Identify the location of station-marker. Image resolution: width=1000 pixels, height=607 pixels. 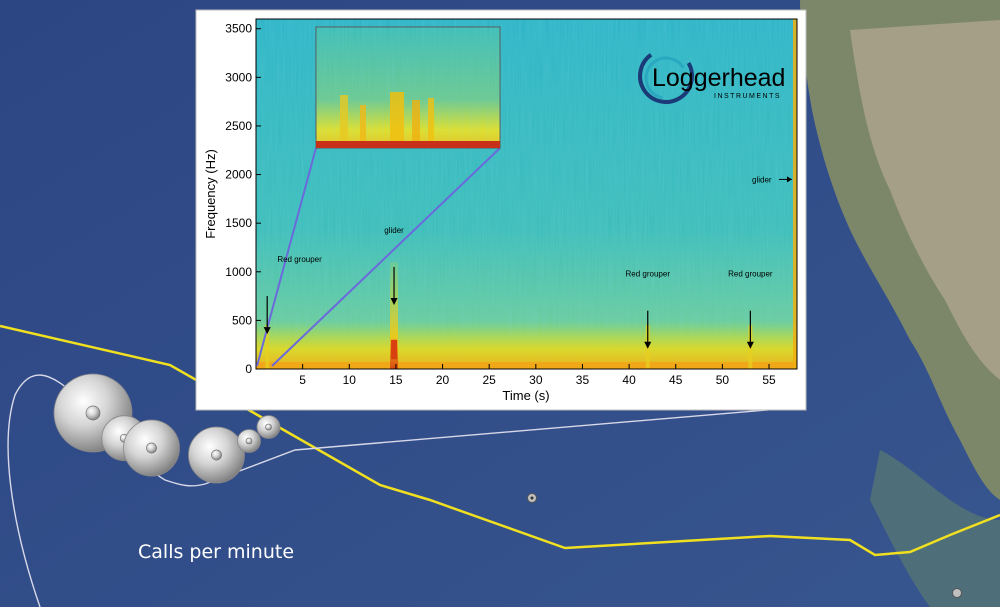
(957, 593).